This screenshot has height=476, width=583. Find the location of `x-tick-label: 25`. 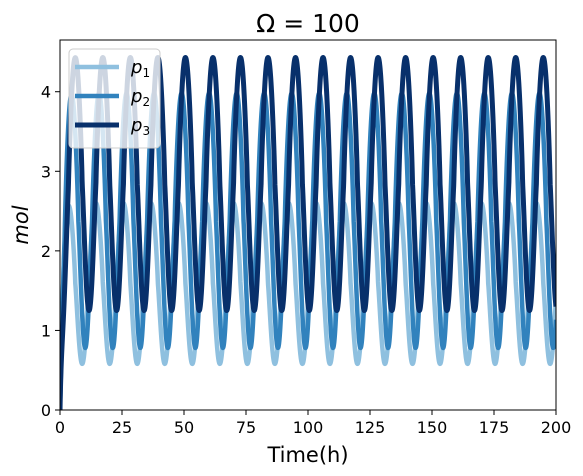

x-tick-label: 25 is located at coordinates (122, 427).